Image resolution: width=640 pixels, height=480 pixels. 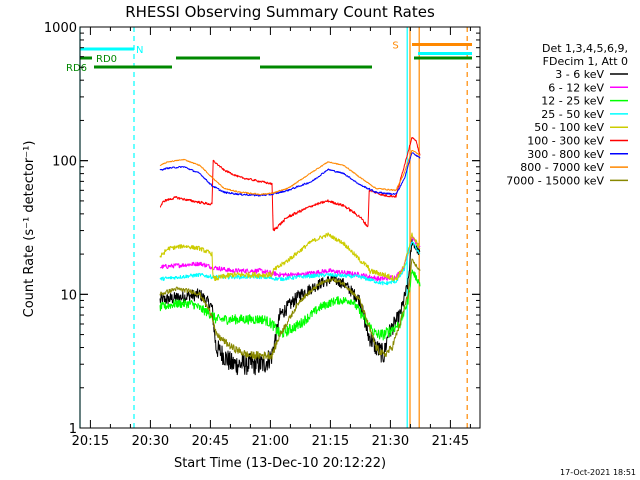 What do you see at coordinates (210, 441) in the screenshot?
I see `x-tick-label: 20:45` at bounding box center [210, 441].